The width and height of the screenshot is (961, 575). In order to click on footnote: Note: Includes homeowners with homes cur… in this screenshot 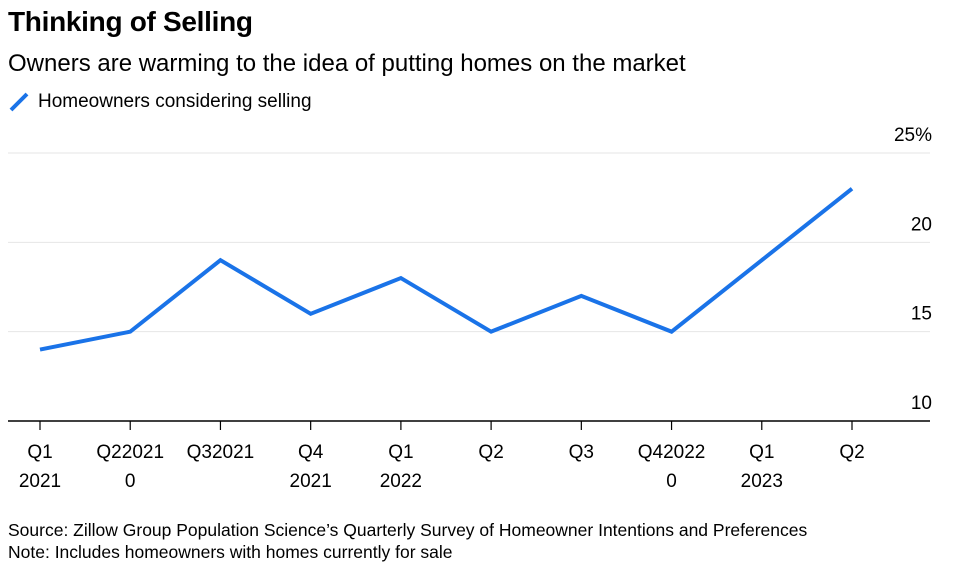, I will do `click(230, 552)`.